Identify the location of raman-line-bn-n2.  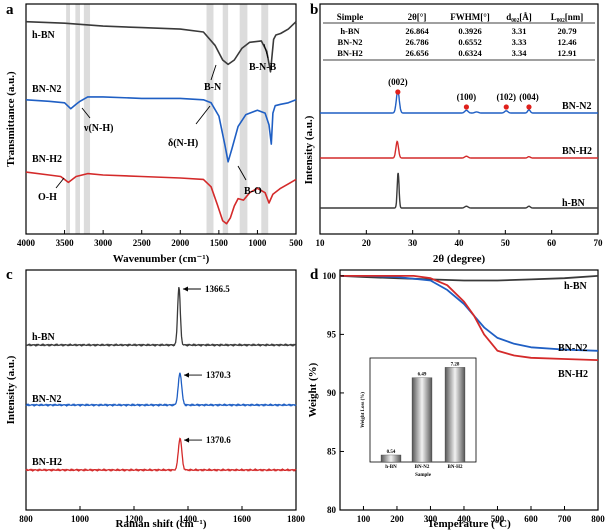
(161, 390).